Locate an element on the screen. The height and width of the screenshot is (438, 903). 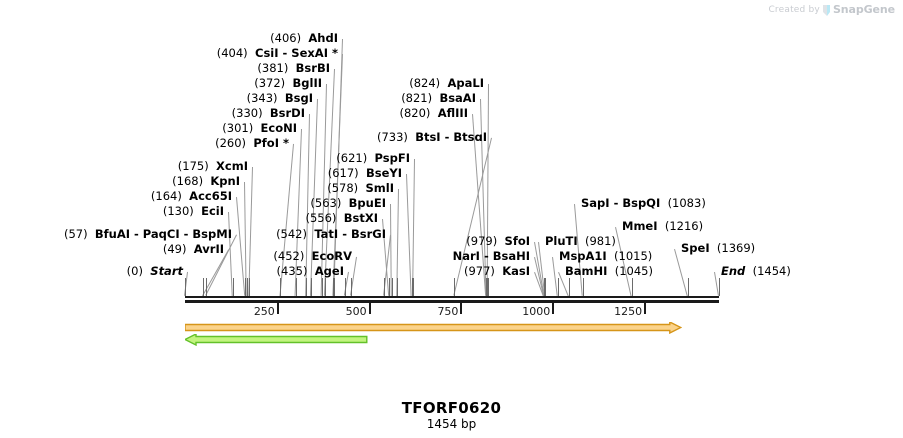
enzyme-label: (435) AgeI is located at coordinates (172, 271).